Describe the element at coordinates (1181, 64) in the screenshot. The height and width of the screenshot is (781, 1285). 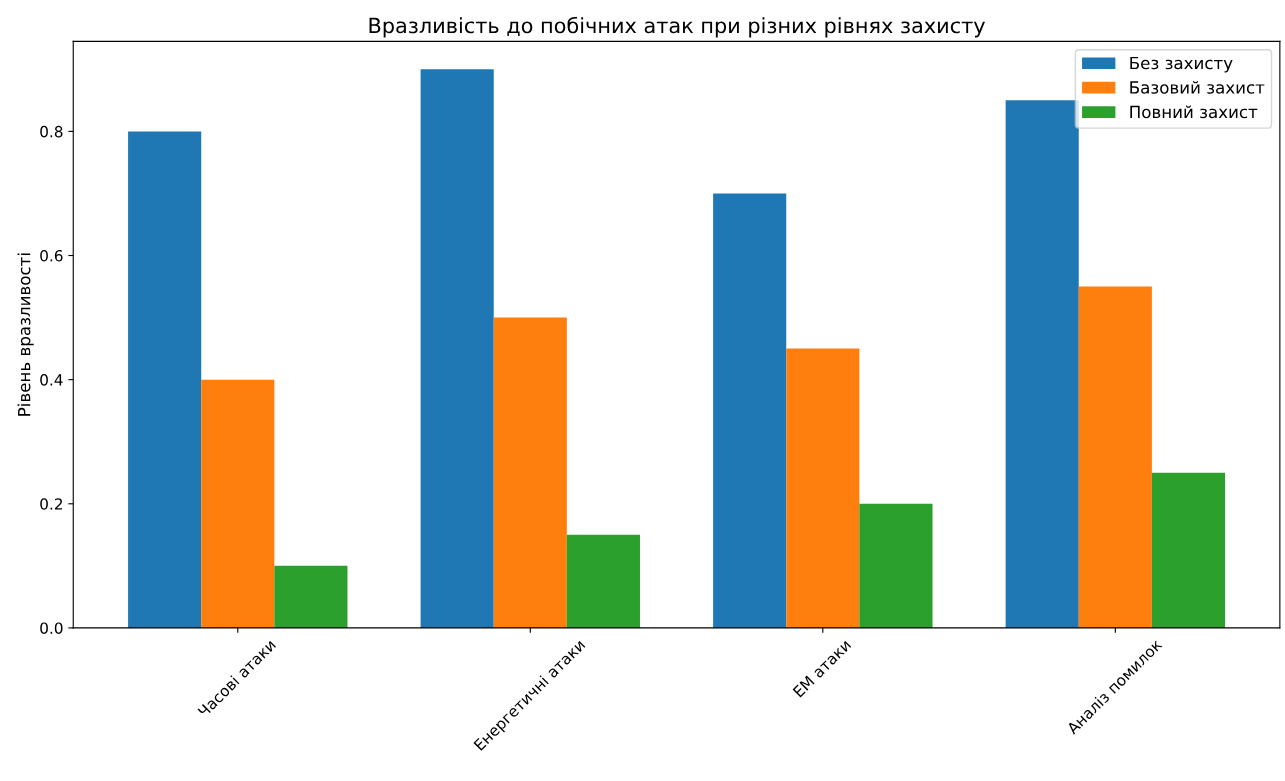
I see `legend-label: Без захисту` at that location.